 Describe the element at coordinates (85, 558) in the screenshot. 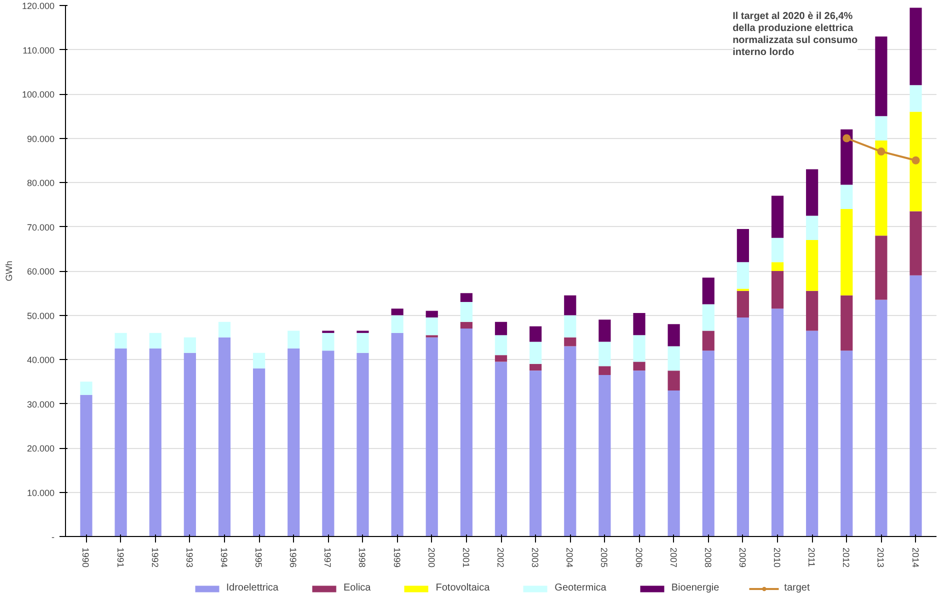

I see `x-tick-label: 1990` at that location.